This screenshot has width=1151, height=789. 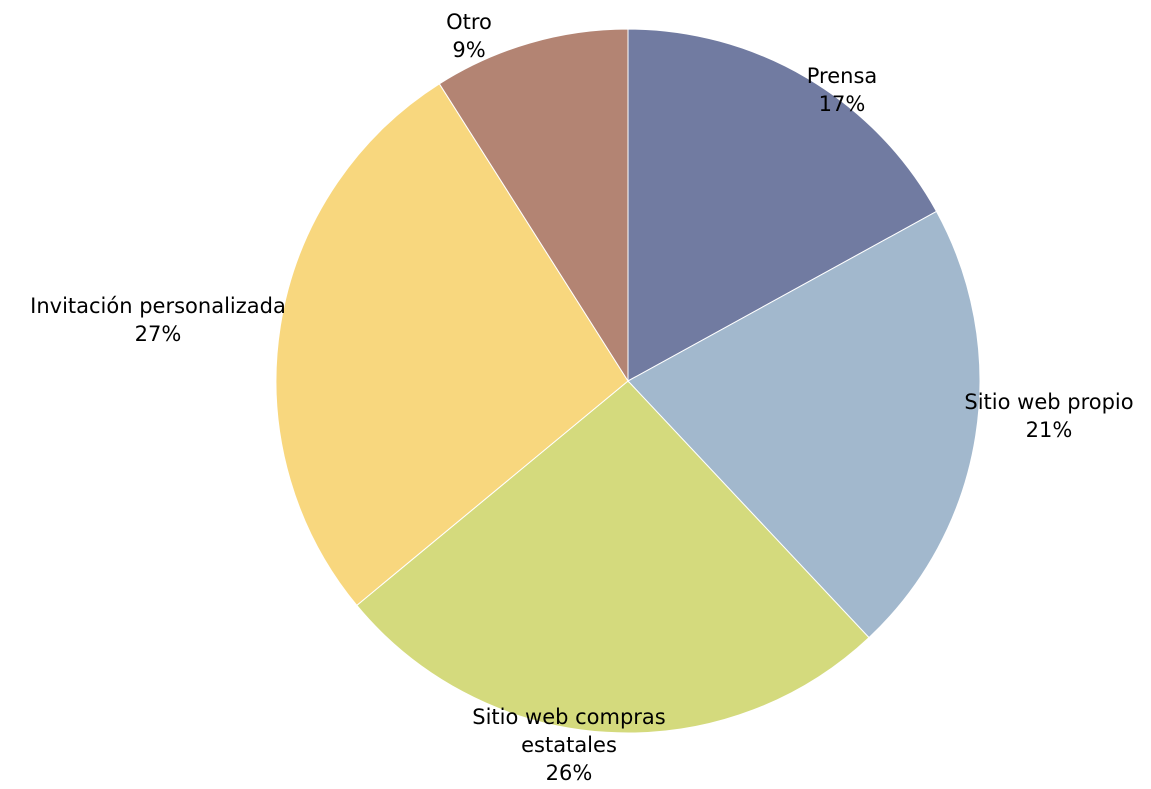 What do you see at coordinates (842, 90) in the screenshot?
I see `label-prensa: Prensa 17%` at bounding box center [842, 90].